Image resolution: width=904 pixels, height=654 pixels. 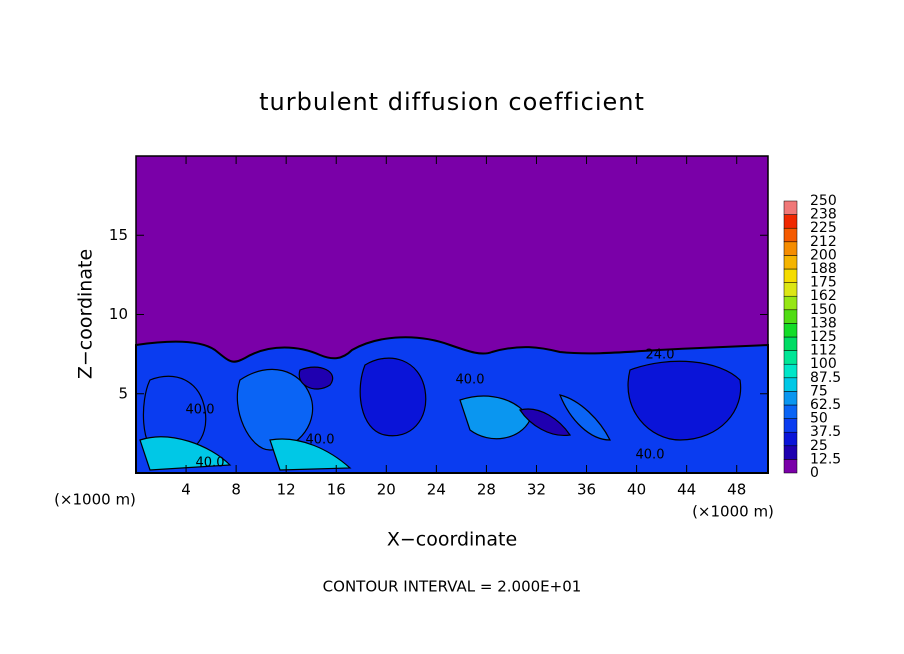 I want to click on x-tick-label: 8, so click(x=236, y=490).